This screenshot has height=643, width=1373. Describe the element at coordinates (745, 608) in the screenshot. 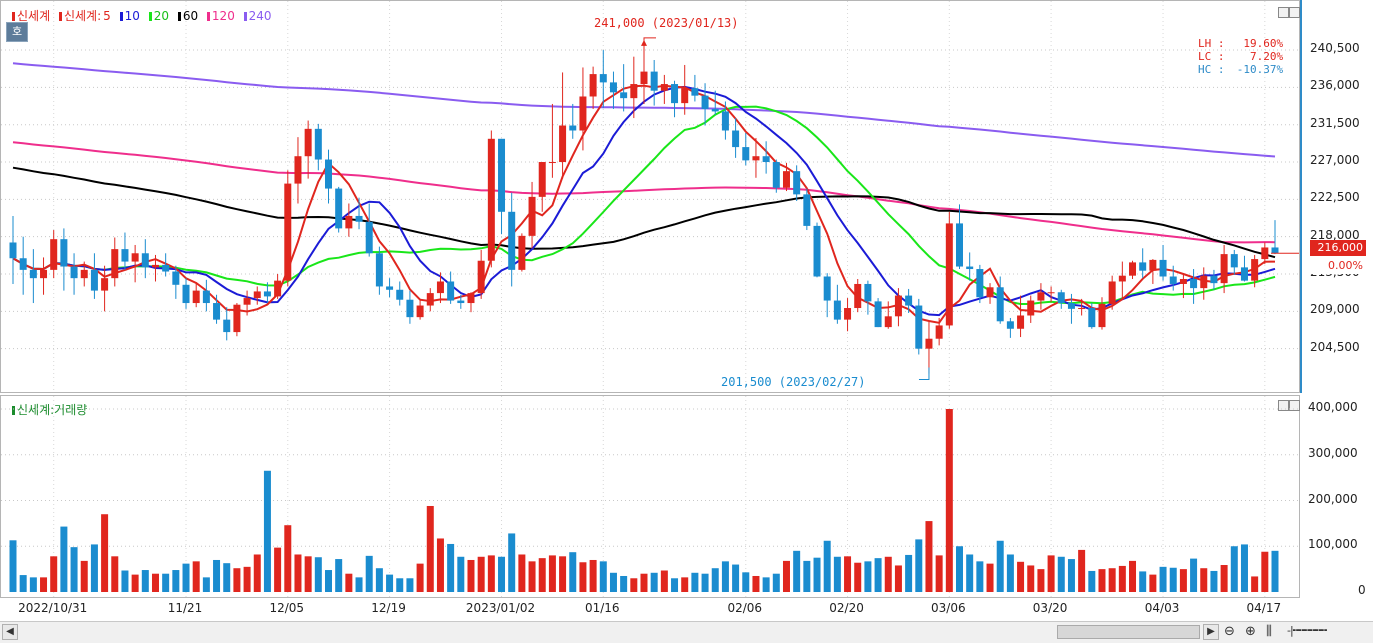

I see `date-tick-label: 02/06` at that location.